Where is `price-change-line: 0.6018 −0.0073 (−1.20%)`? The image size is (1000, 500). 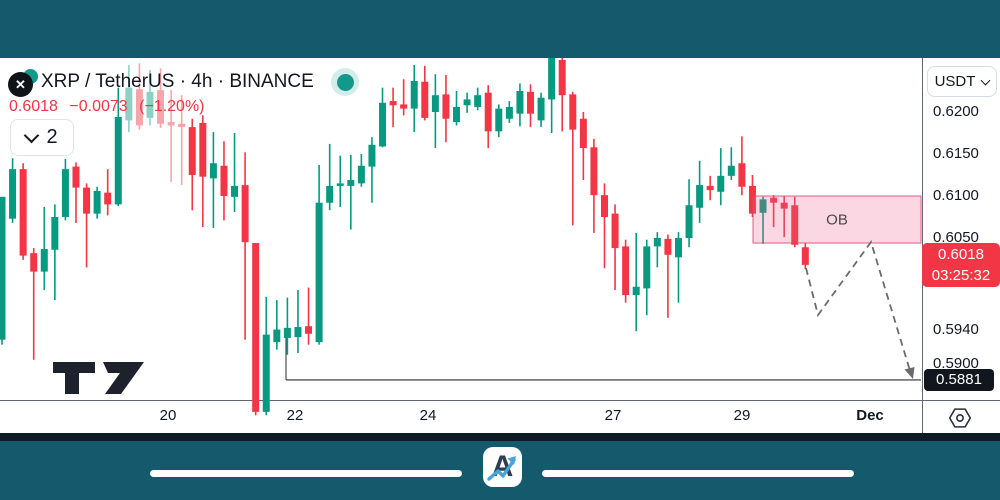 price-change-line: 0.6018 −0.0073 (−1.20%) is located at coordinates (110, 107).